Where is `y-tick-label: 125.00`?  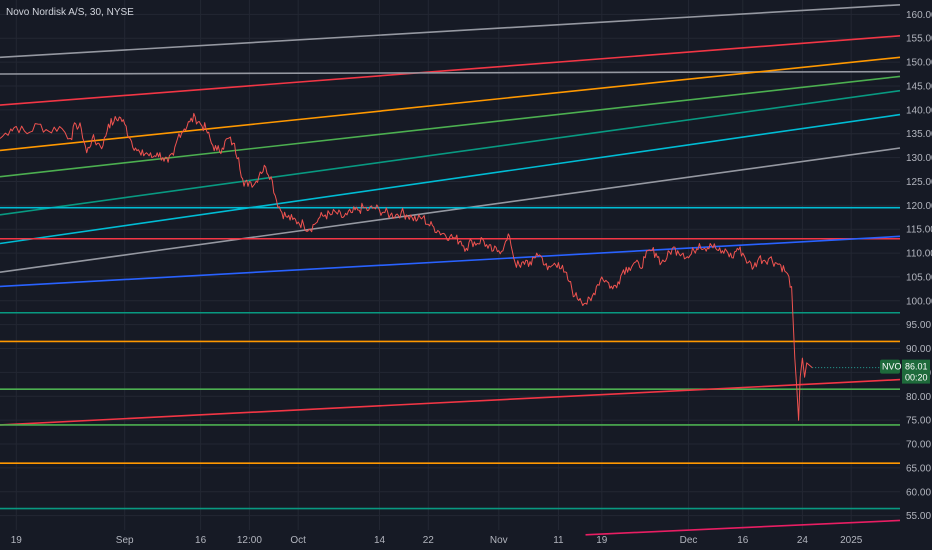
y-tick-label: 125.00 is located at coordinates (919, 182).